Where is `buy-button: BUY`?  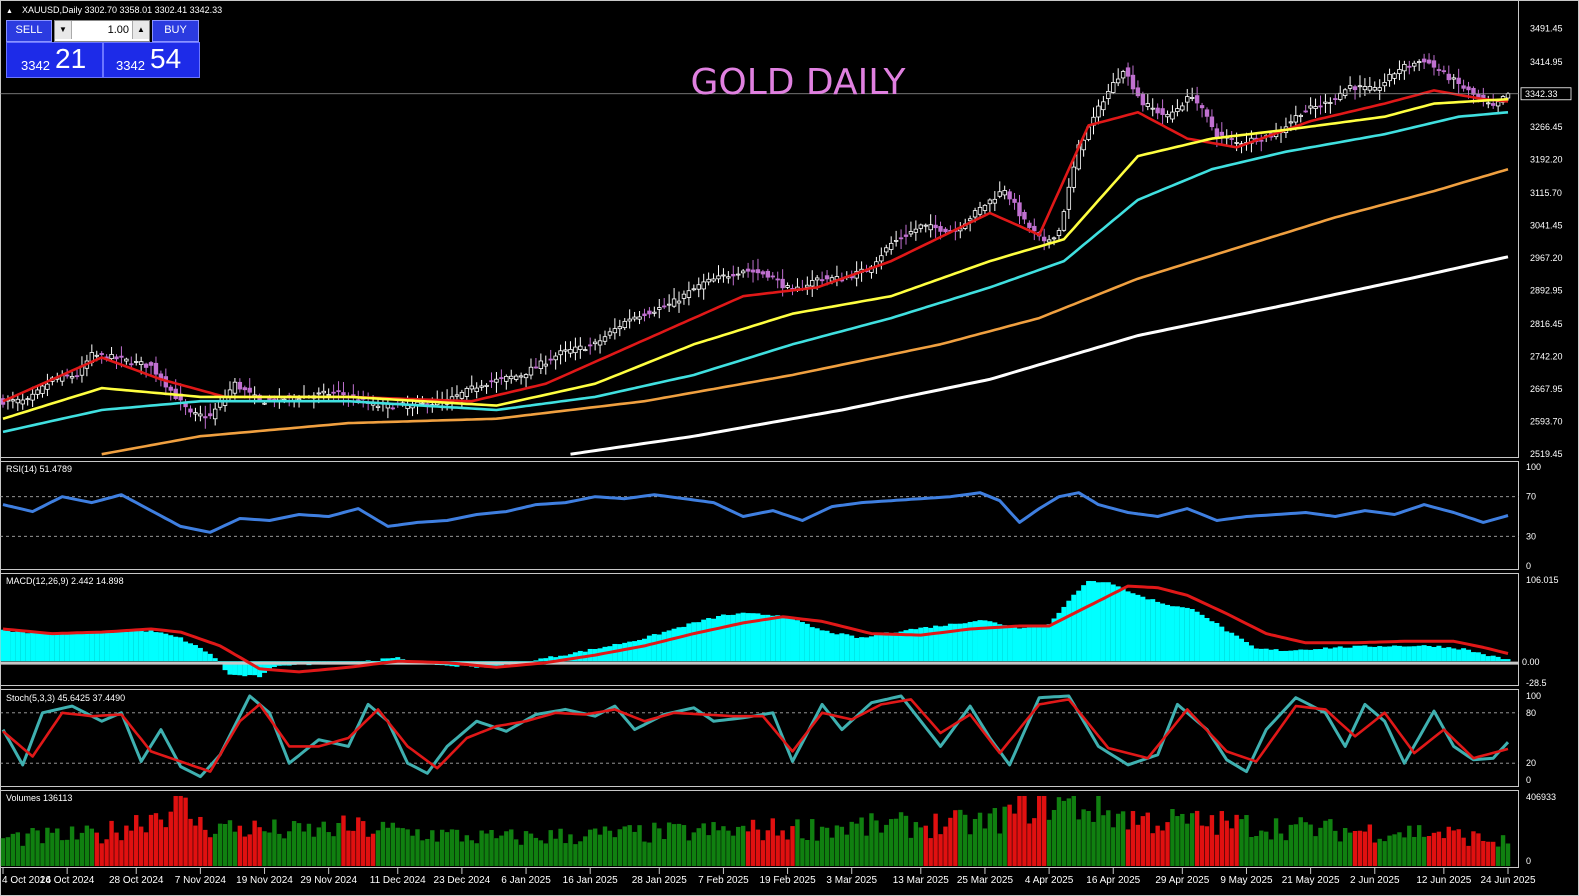 buy-button: BUY is located at coordinates (175, 31).